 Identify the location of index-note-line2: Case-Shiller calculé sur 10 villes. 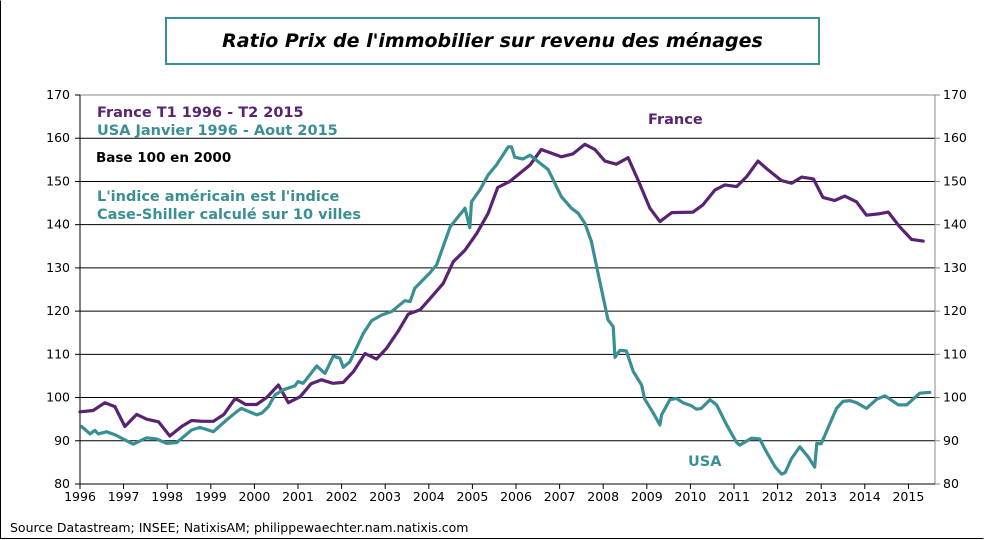
(229, 215).